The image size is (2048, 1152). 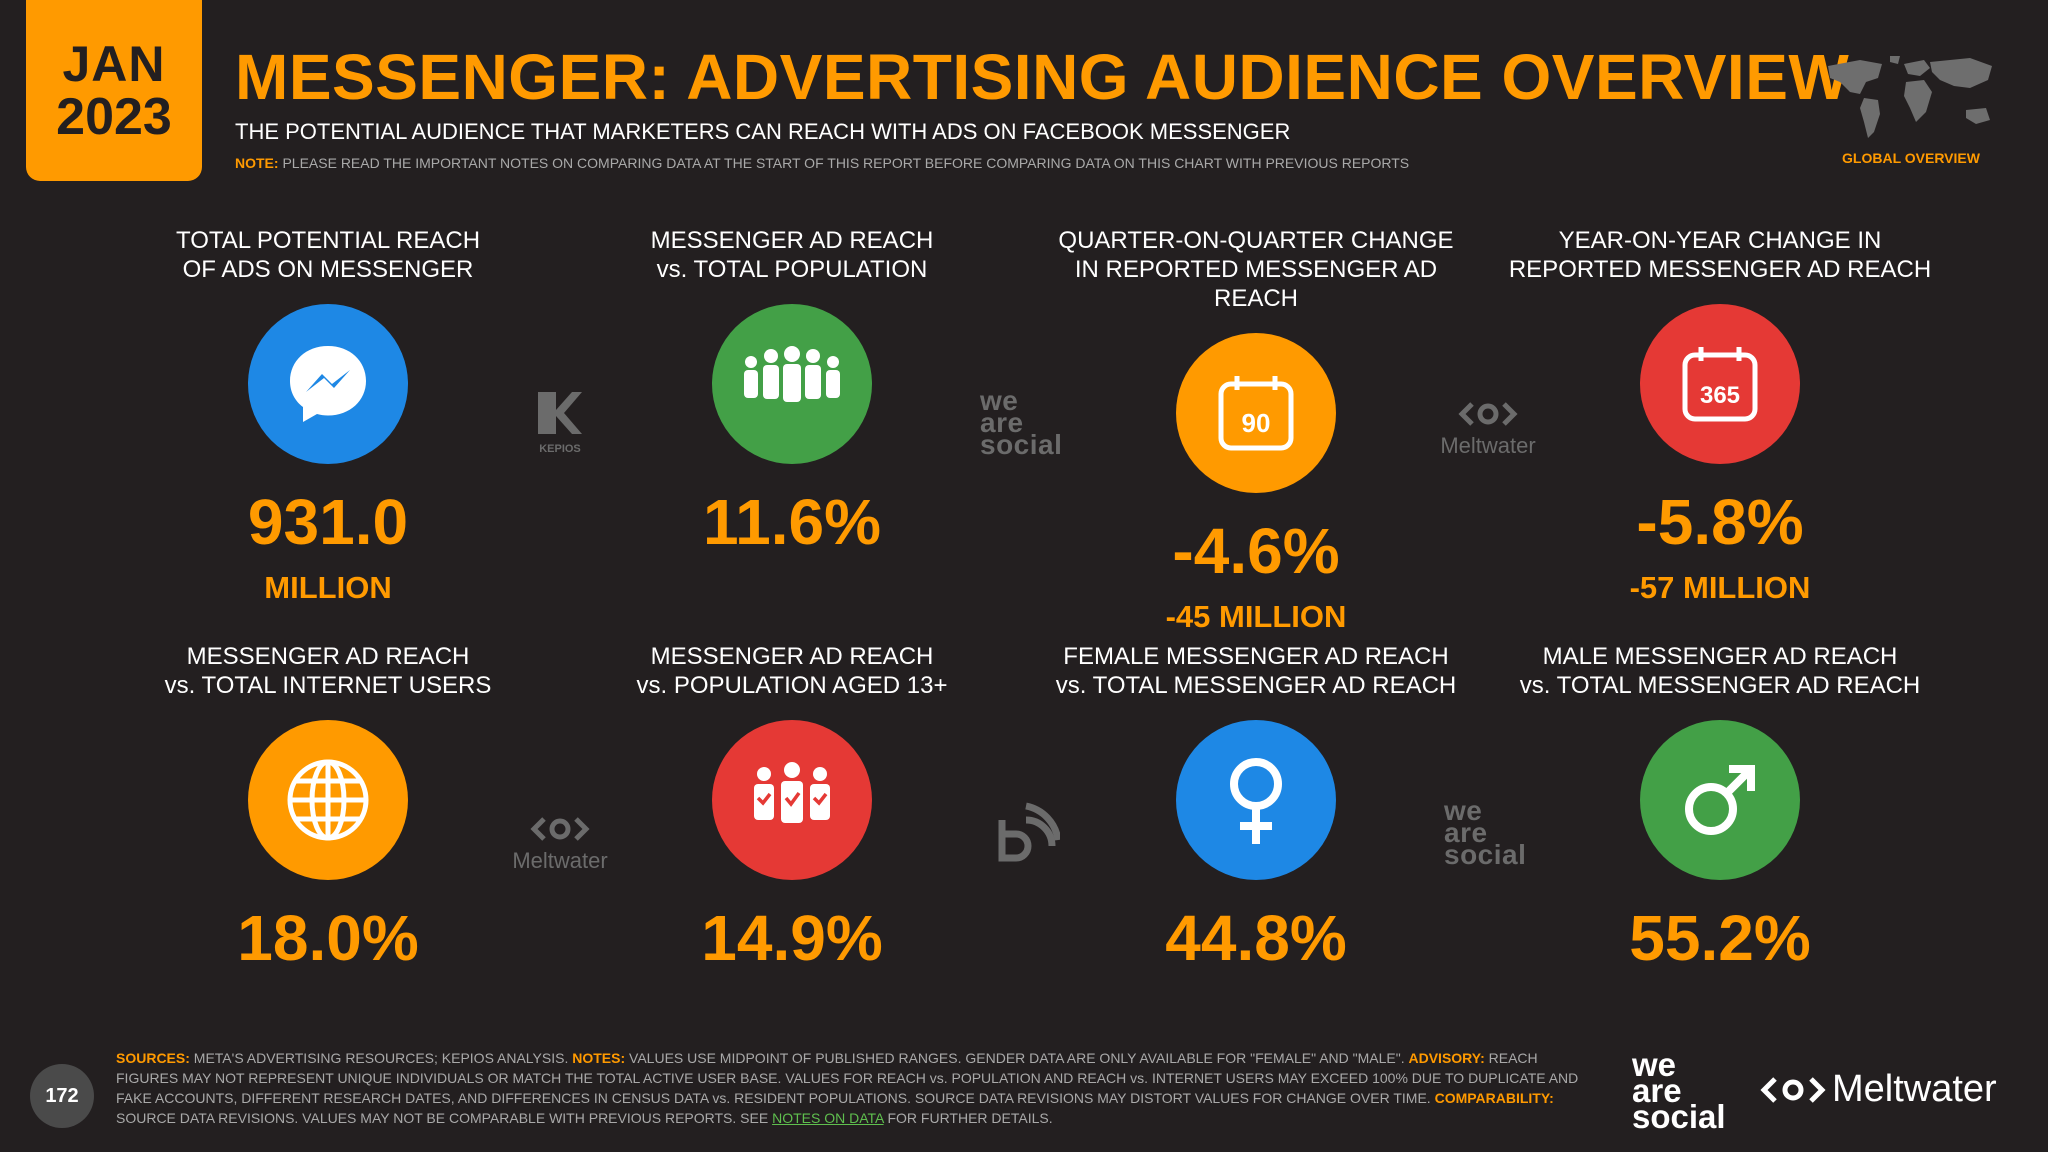 I want to click on calendar-365-icon: 365, so click(x=1720, y=384).